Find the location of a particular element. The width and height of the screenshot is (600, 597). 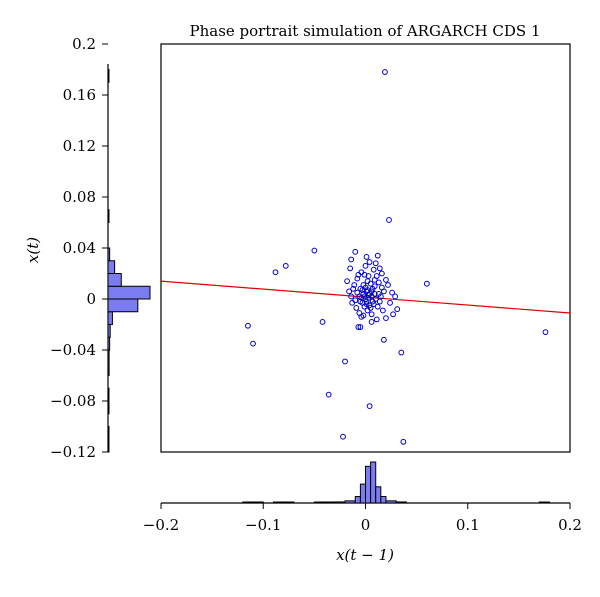

y-marginal-histogram is located at coordinates (129, 258).